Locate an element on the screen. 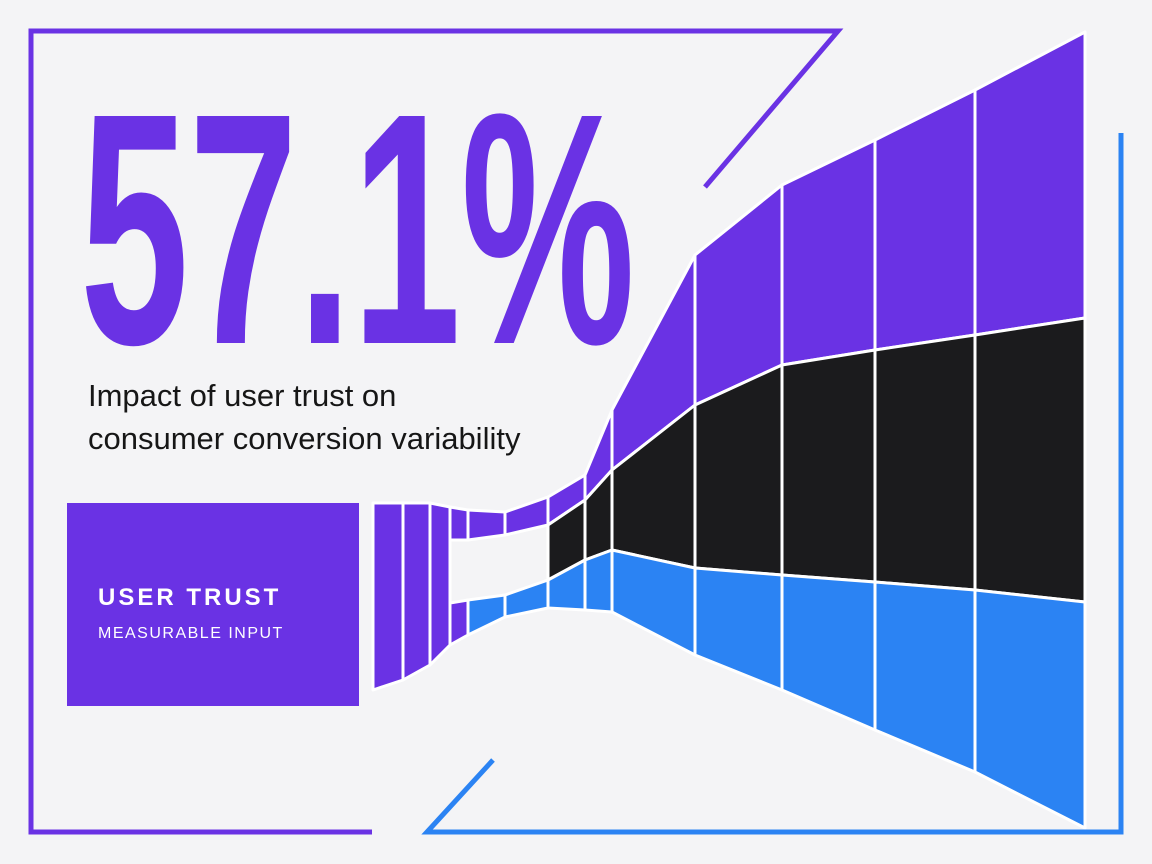 The image size is (1152, 864). subtitle-line: consumer conversion variability is located at coordinates (304, 438).